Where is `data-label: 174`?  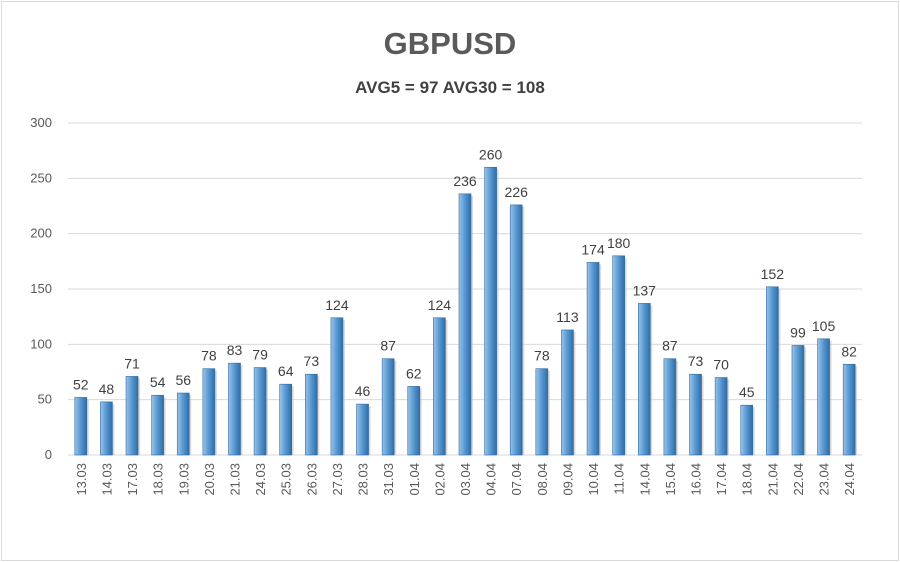 data-label: 174 is located at coordinates (593, 249).